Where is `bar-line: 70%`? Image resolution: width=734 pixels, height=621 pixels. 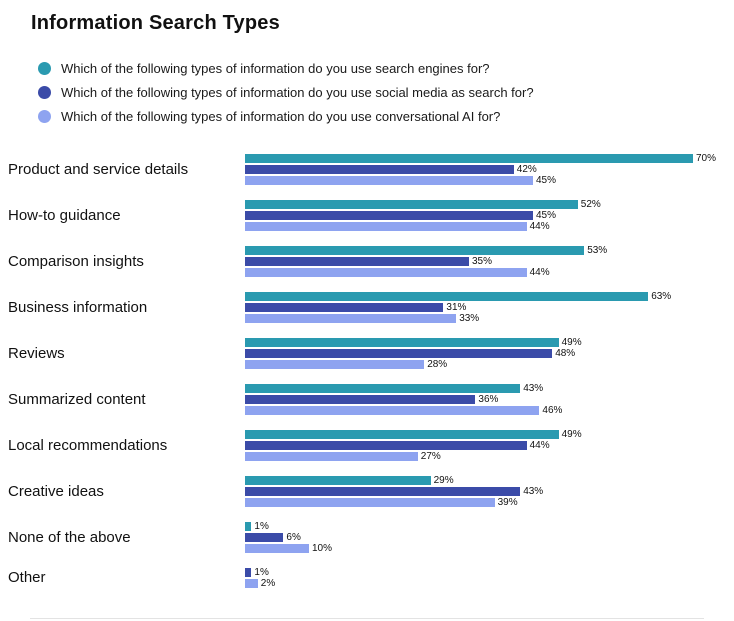 bar-line: 70% is located at coordinates (480, 159).